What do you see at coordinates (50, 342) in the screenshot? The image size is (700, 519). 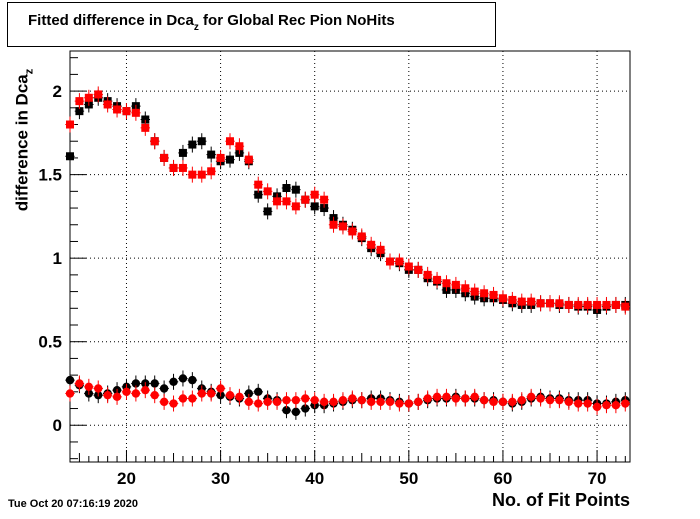 I see `y-tick-label: 0.5` at bounding box center [50, 342].